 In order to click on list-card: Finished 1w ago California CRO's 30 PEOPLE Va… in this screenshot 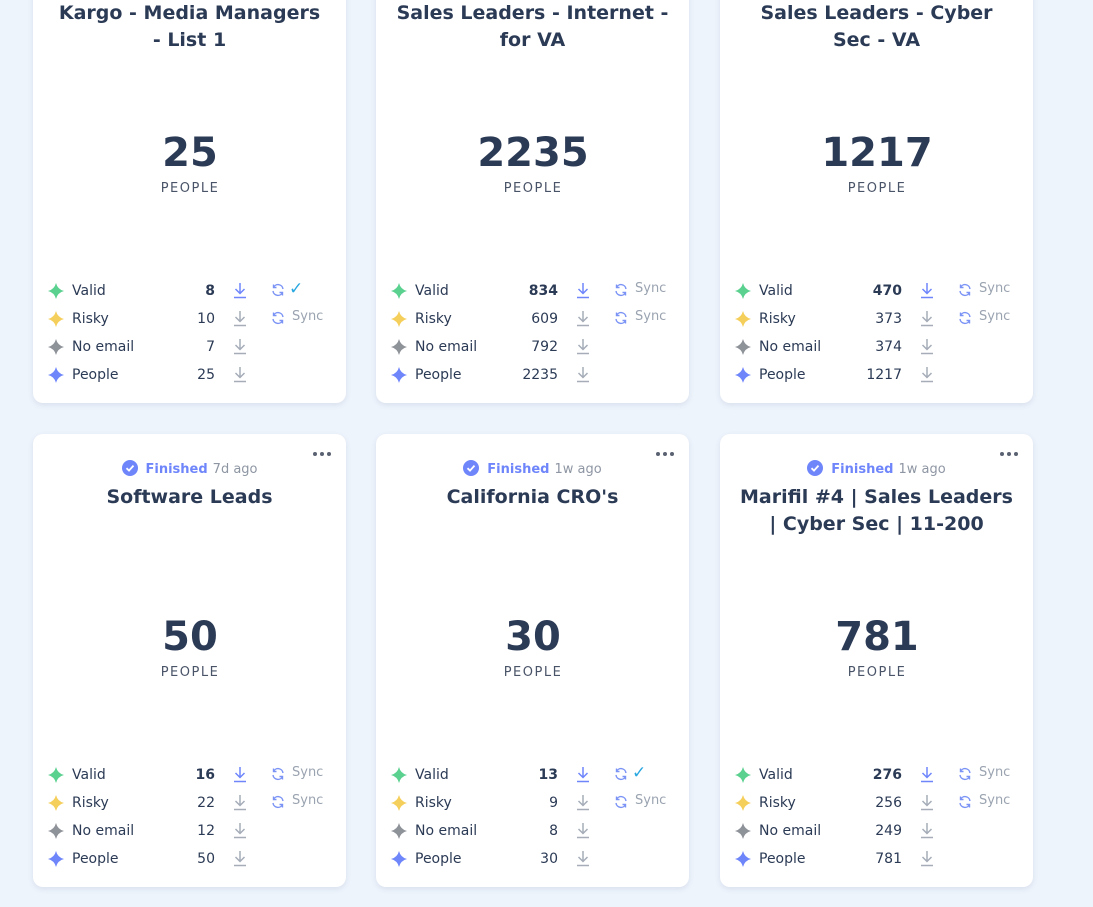, I will do `click(532, 660)`.